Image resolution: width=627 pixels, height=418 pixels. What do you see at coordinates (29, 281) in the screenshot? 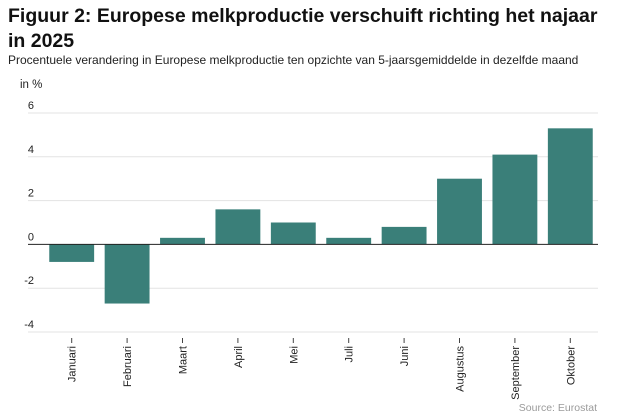
I see `y-tick-label: -2` at bounding box center [29, 281].